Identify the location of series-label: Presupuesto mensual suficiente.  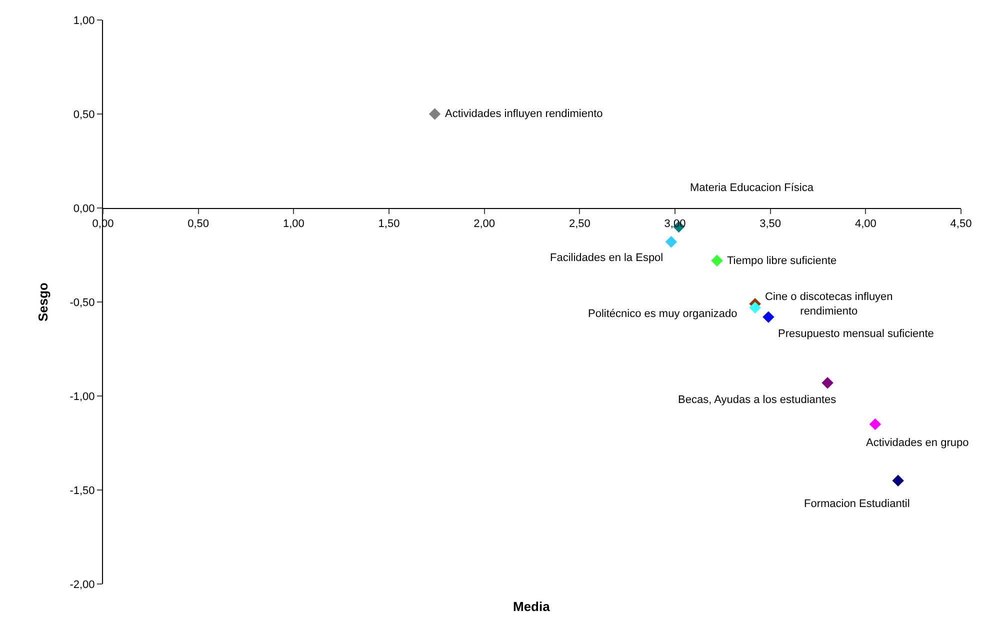
(856, 334).